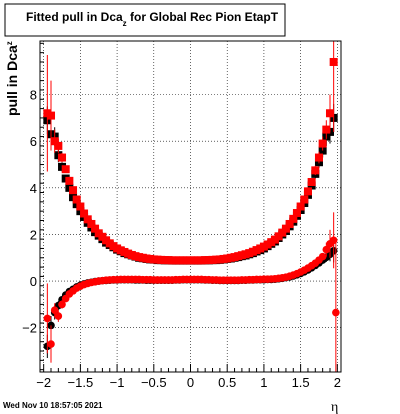  I want to click on x-tick-label: 2, so click(337, 382).